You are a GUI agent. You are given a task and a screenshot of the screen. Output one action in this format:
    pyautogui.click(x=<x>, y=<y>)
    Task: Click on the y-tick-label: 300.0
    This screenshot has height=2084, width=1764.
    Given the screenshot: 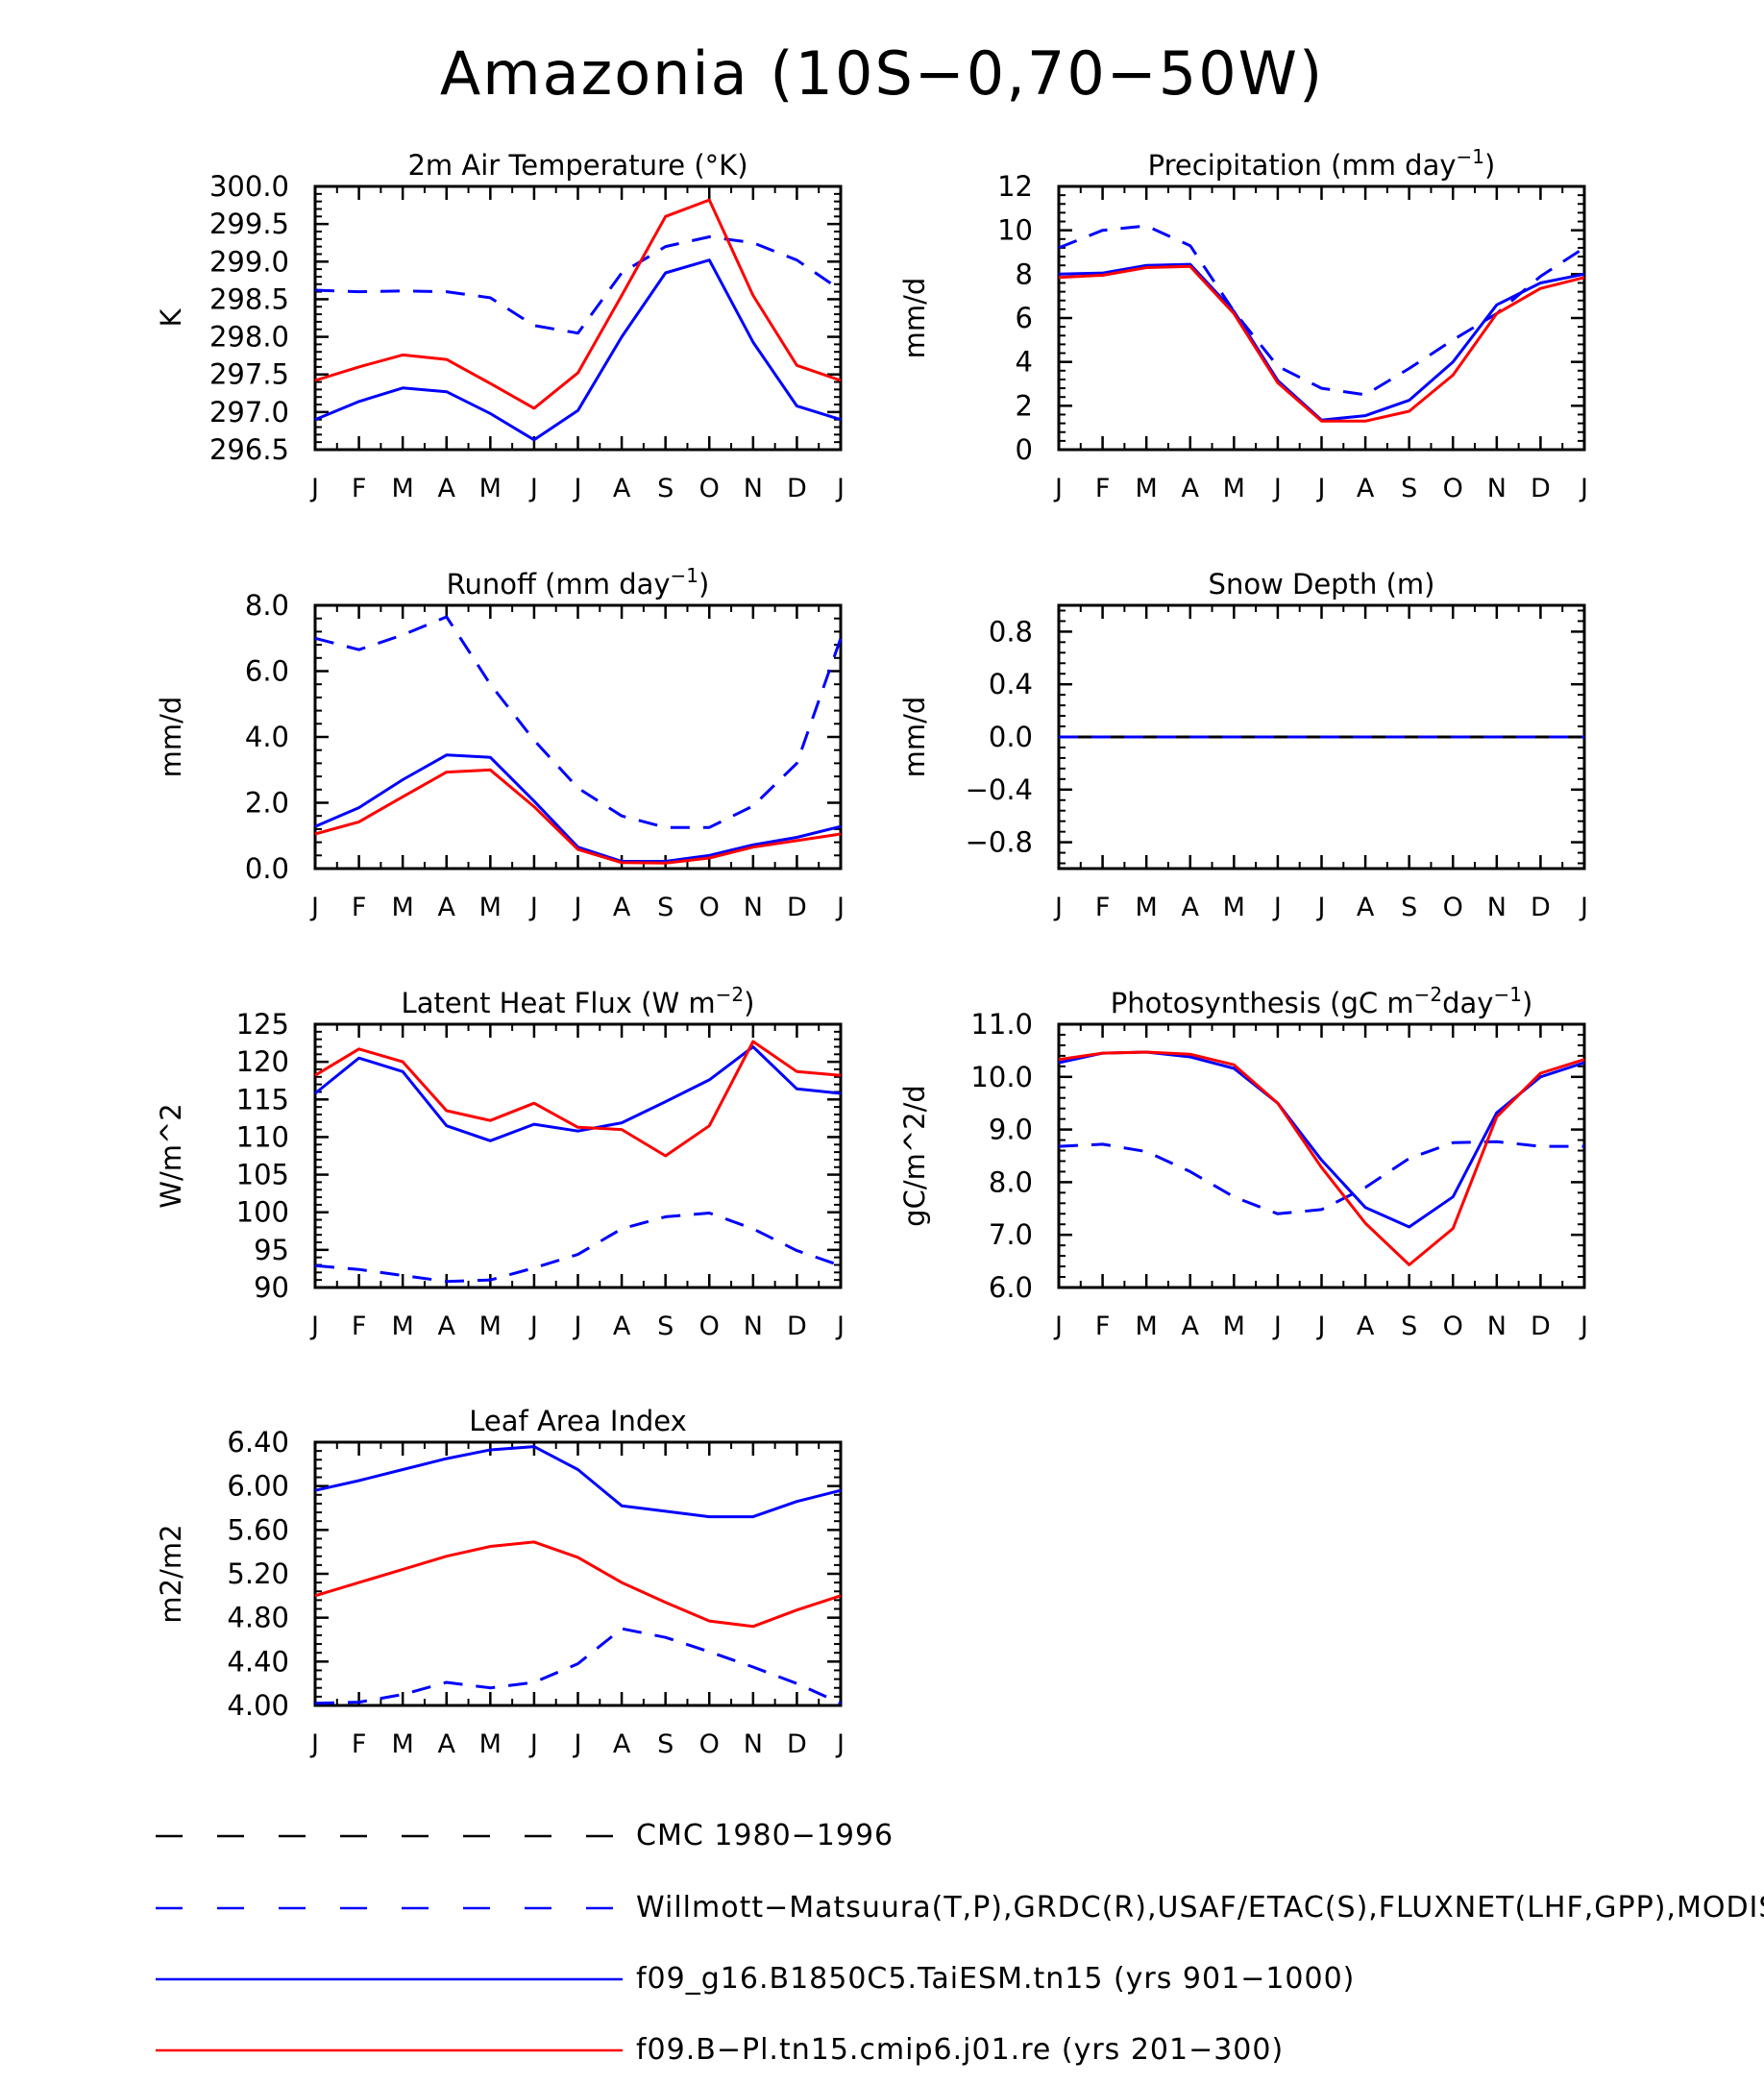 What is the action you would take?
    pyautogui.click(x=249, y=186)
    